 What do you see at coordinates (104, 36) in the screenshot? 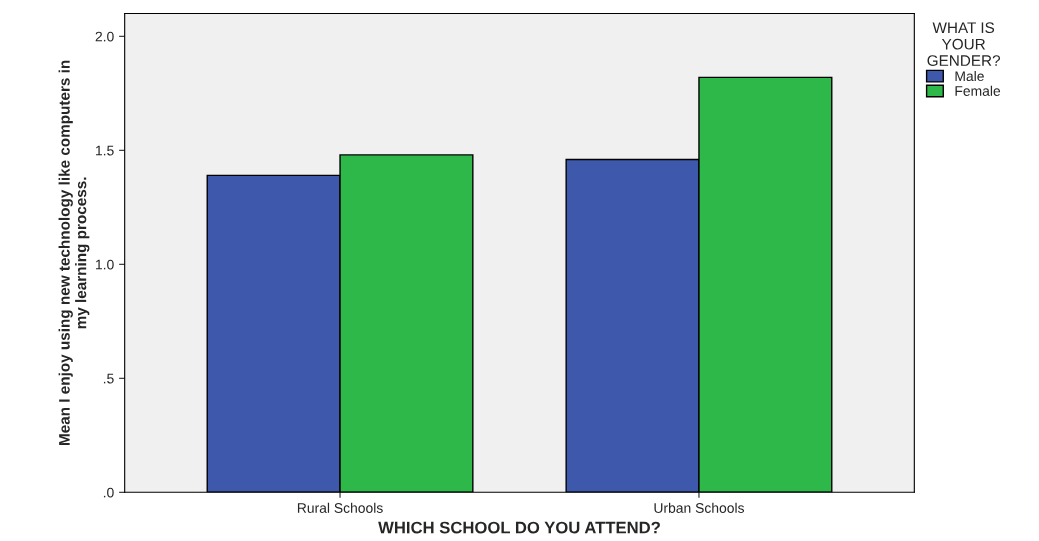
I see `y-tick-label: 2.0` at bounding box center [104, 36].